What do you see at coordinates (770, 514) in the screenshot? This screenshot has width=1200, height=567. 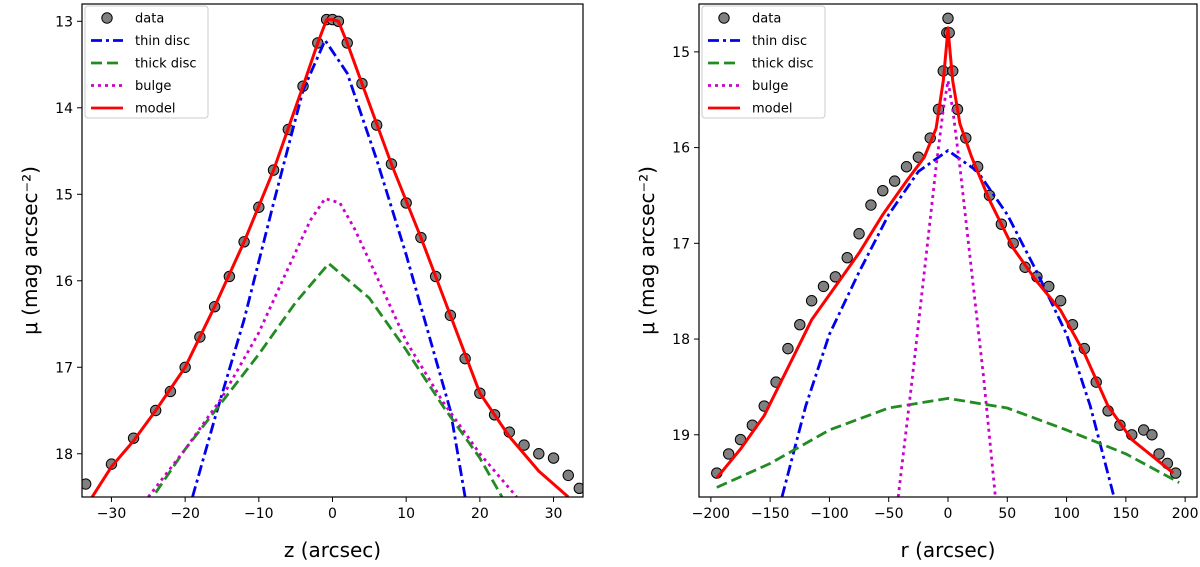 I see `x-tick-label: −150` at bounding box center [770, 514].